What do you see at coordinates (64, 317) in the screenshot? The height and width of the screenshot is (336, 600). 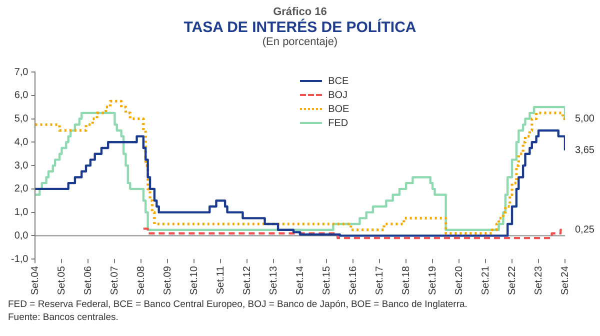 I see `source-note: Fuente: Bancos centrales.` at bounding box center [64, 317].